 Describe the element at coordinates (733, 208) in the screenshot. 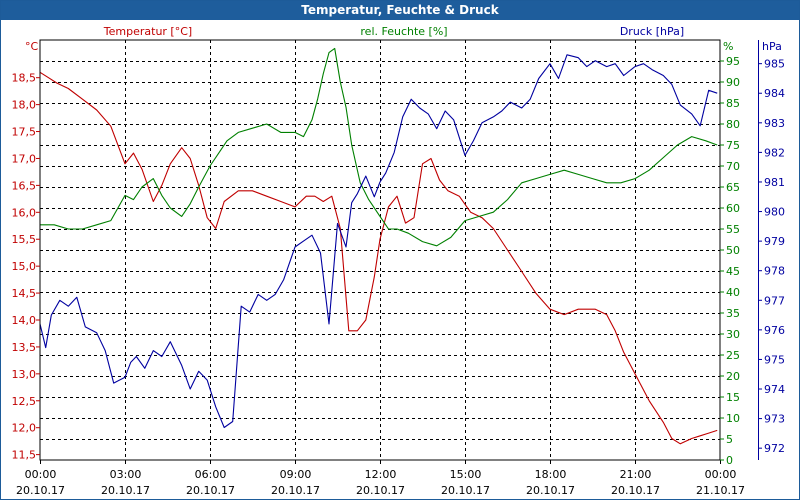

I see `humidity-tick-label: 60` at that location.